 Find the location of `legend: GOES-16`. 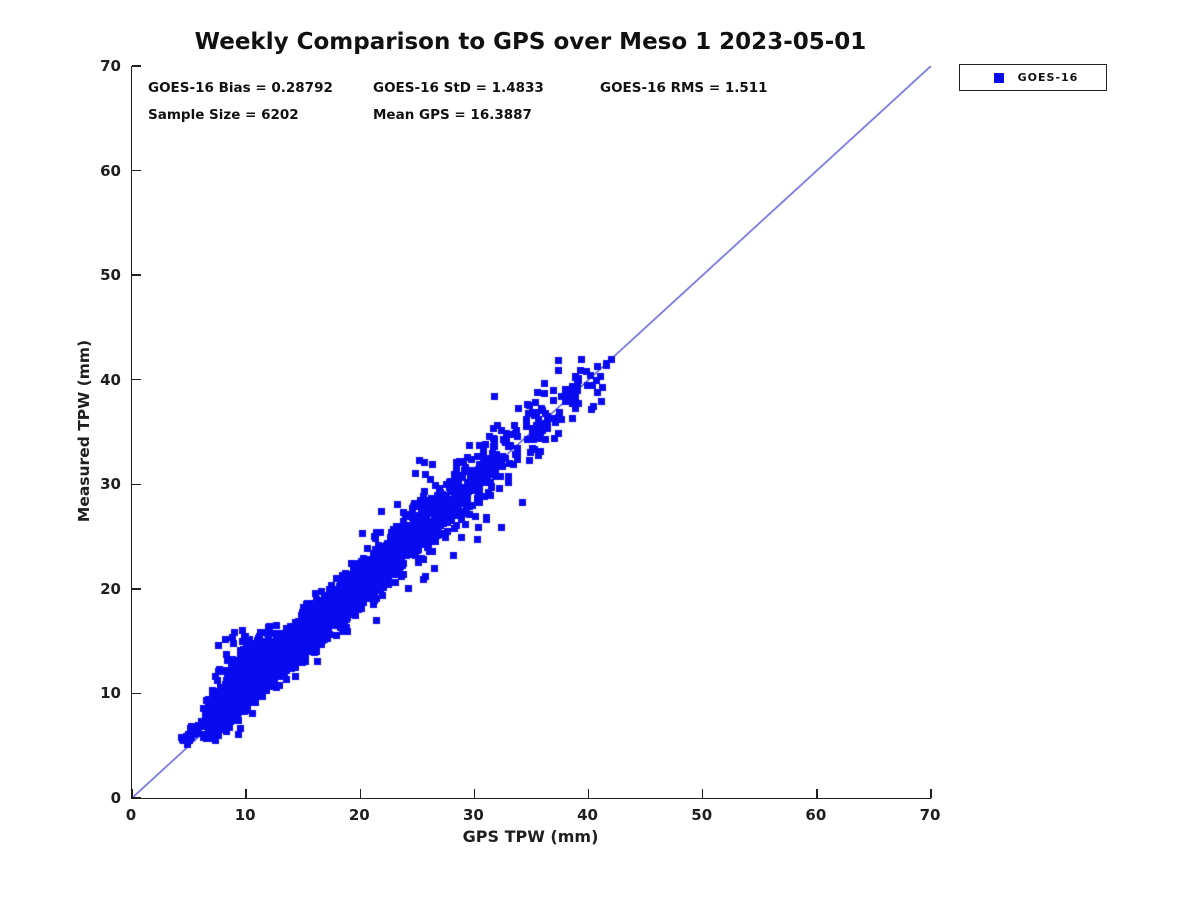

legend: GOES-16 is located at coordinates (1033, 77).